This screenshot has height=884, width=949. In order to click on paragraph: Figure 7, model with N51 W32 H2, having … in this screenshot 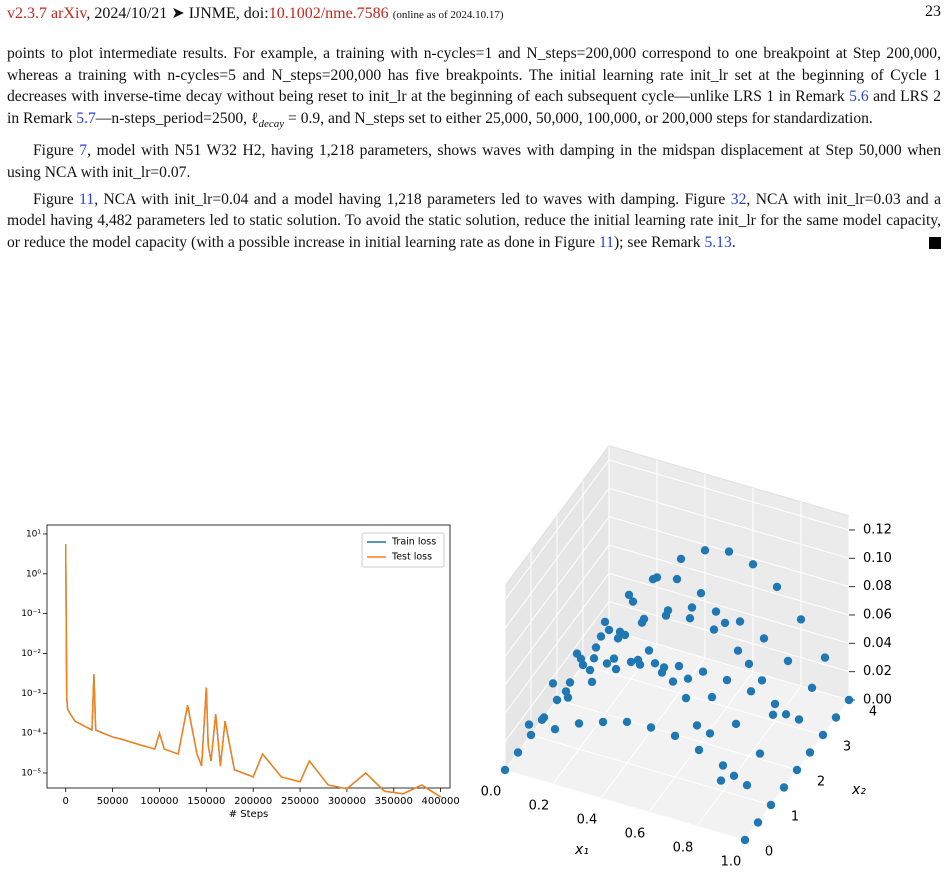, I will do `click(474, 161)`.